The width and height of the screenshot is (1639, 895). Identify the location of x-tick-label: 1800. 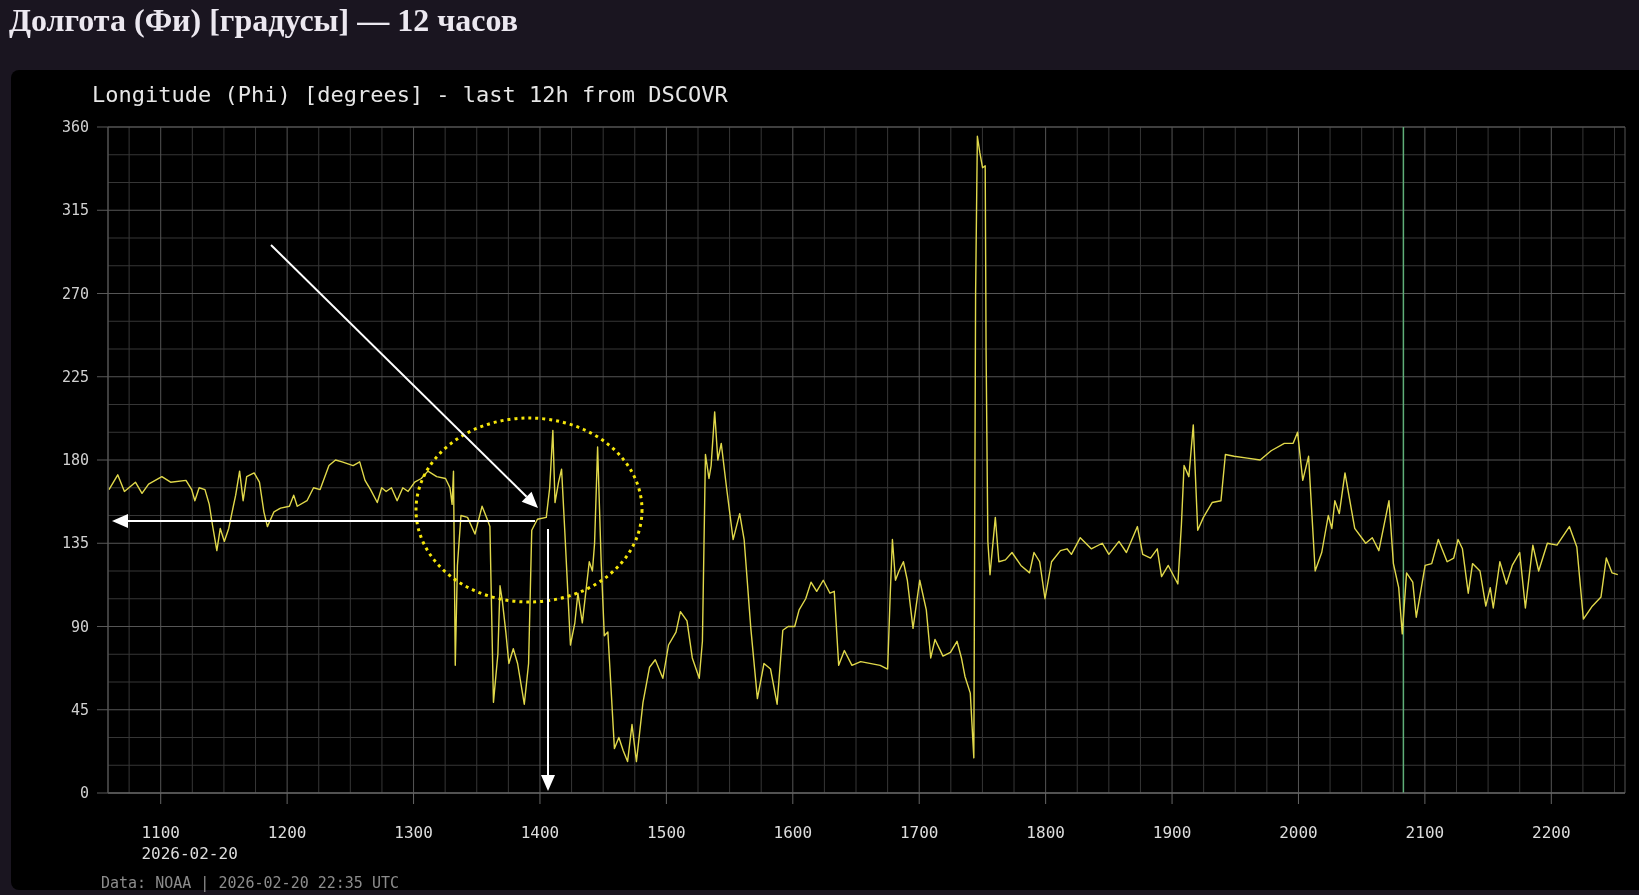
(1045, 832).